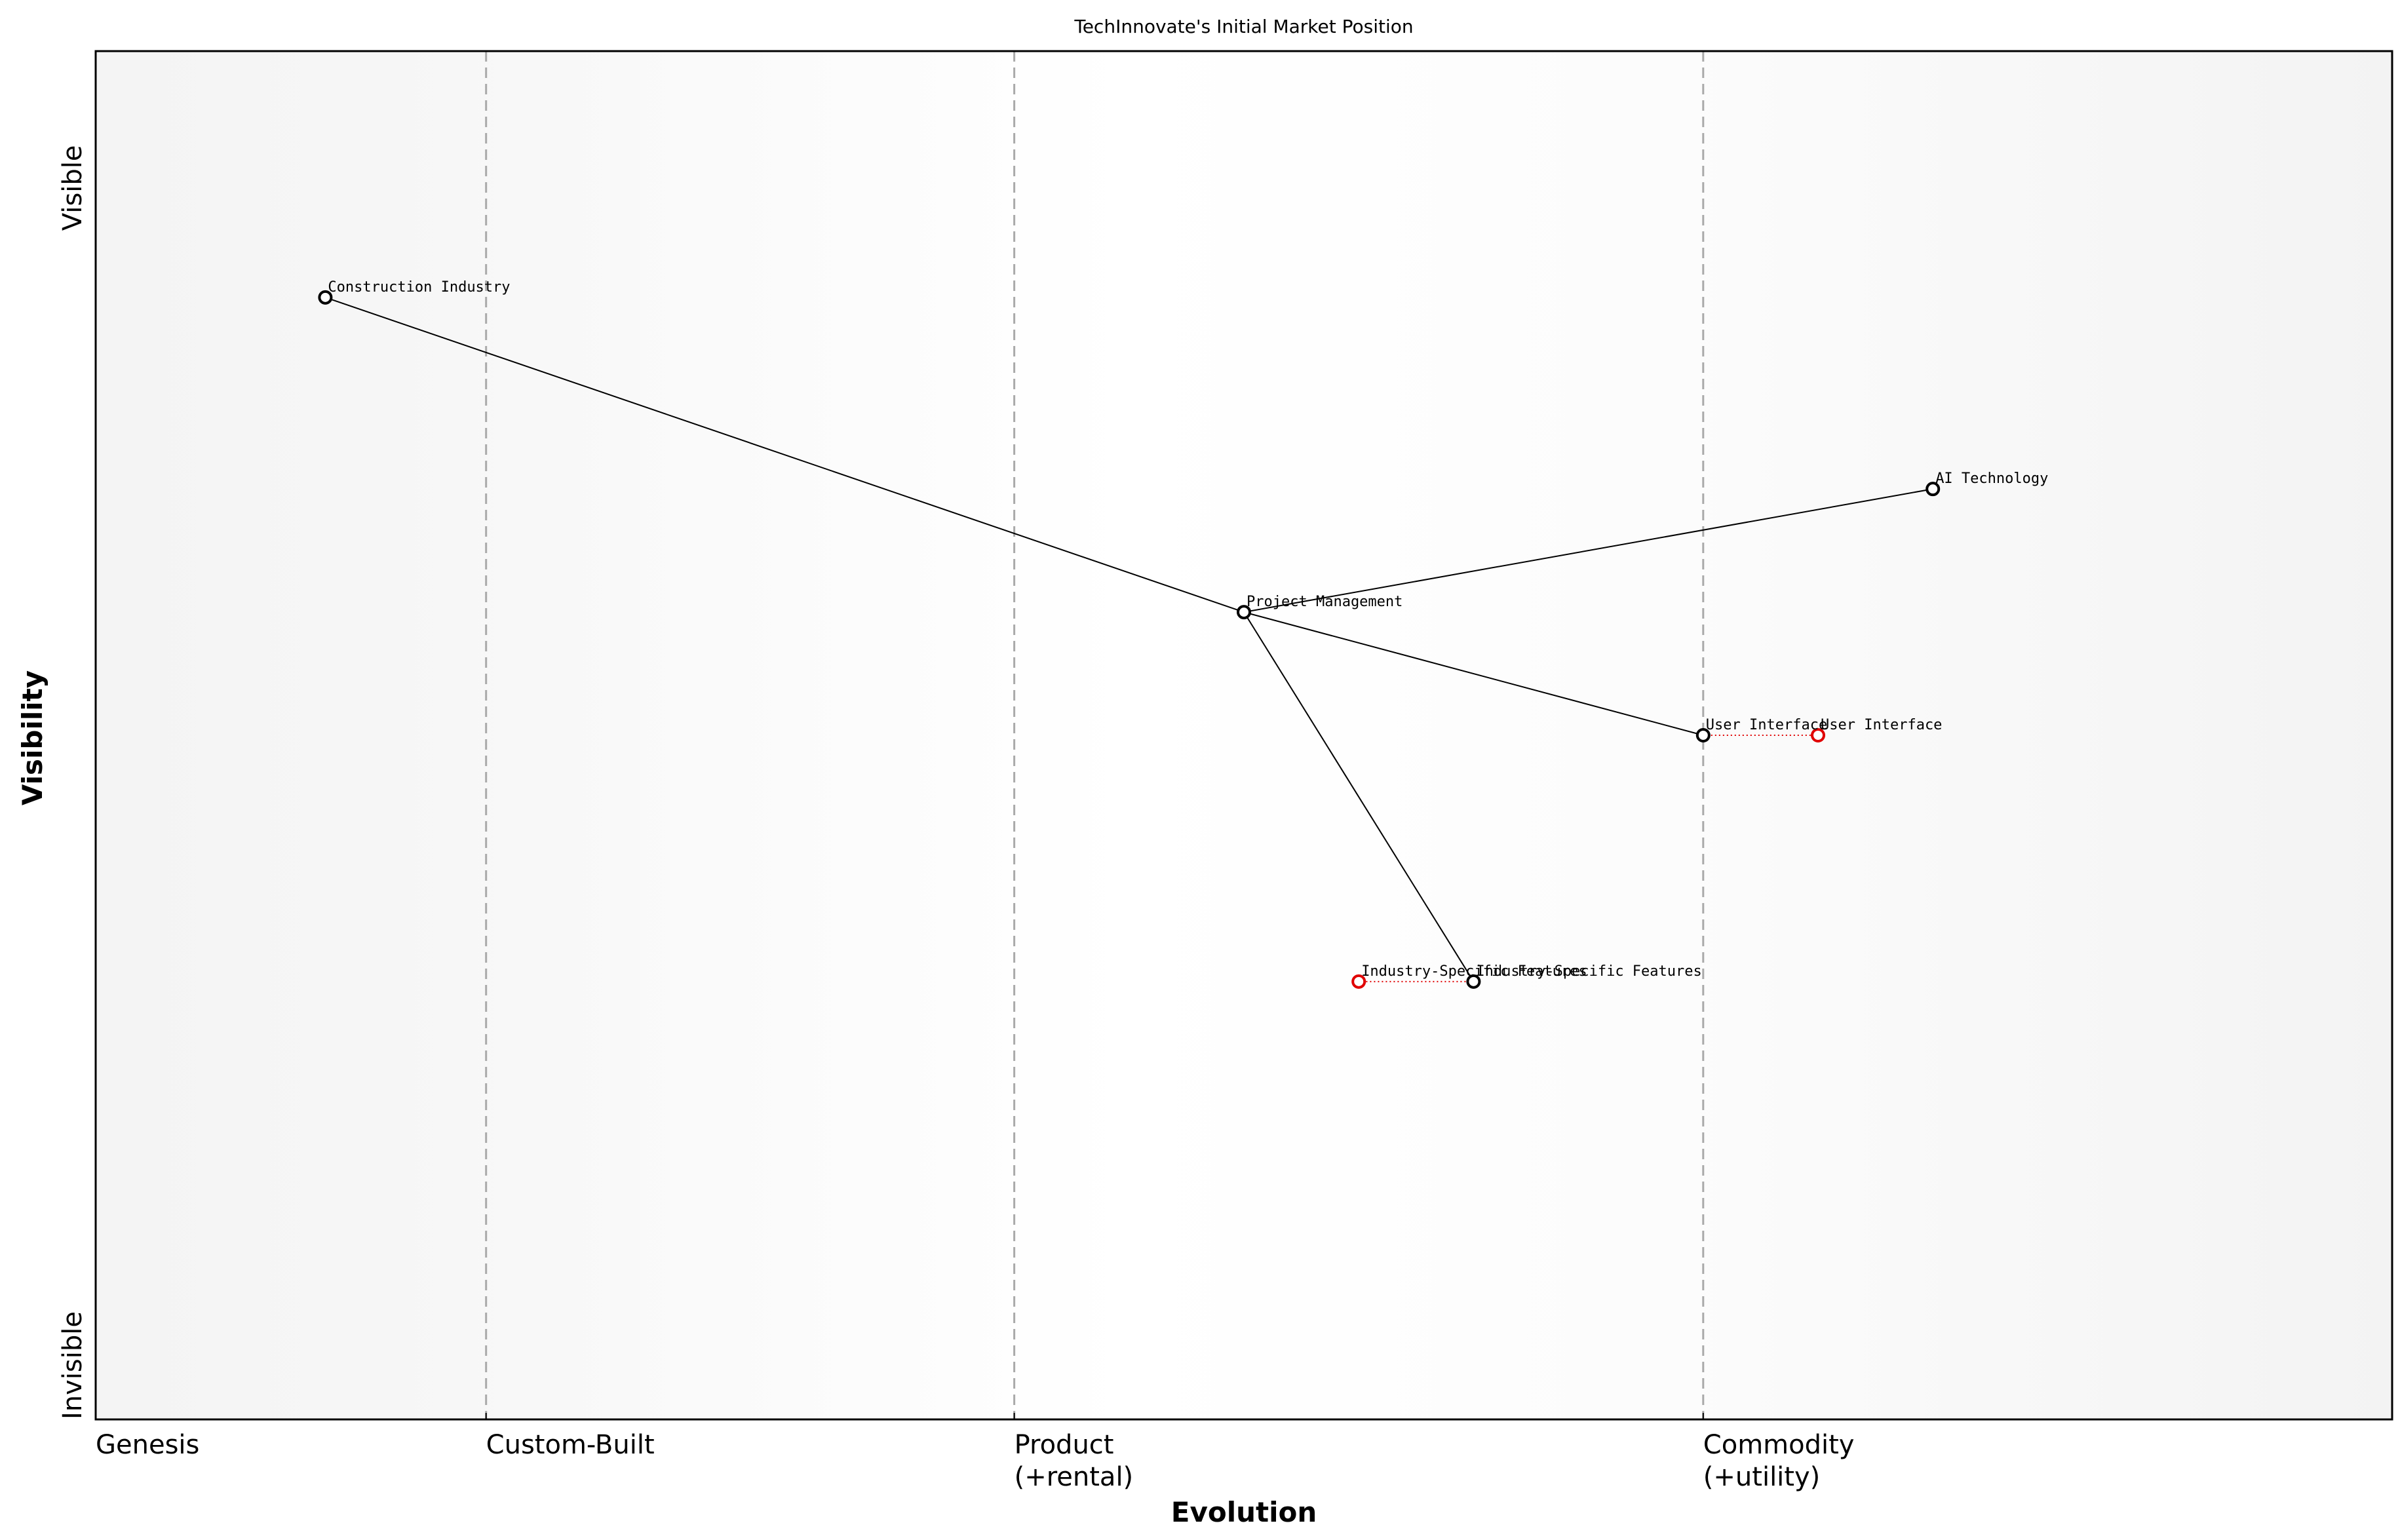 The height and width of the screenshot is (1540, 2400). Describe the element at coordinates (1779, 1461) in the screenshot. I see `x-tick-label-commodity-utility: Commodity (+utility)` at that location.